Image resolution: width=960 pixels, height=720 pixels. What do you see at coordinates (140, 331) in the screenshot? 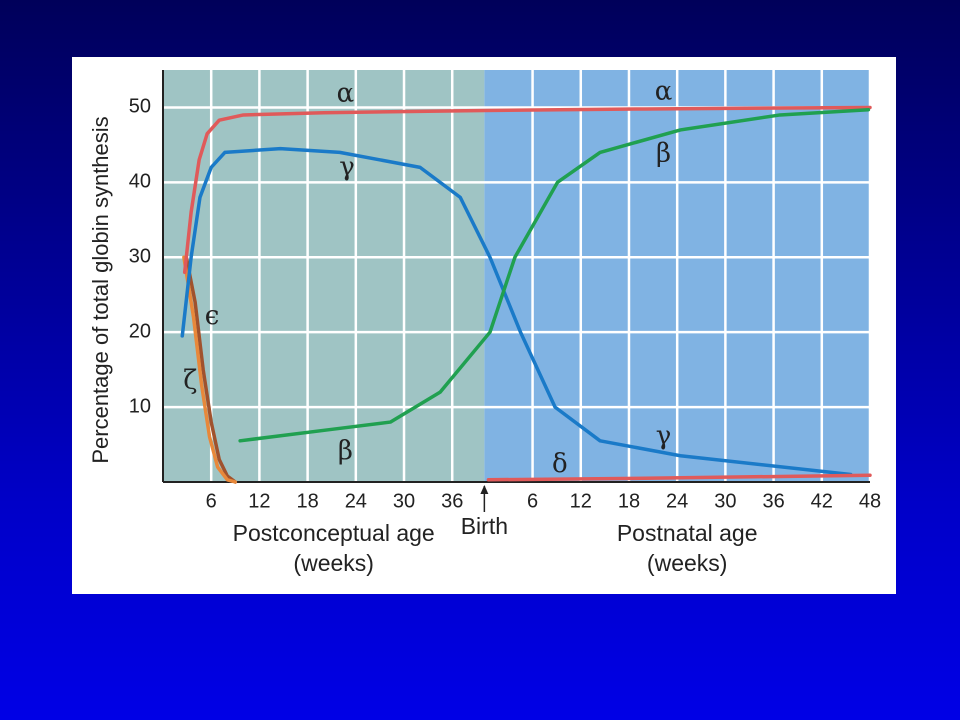
I see `y-tick-label: 20` at bounding box center [140, 331].